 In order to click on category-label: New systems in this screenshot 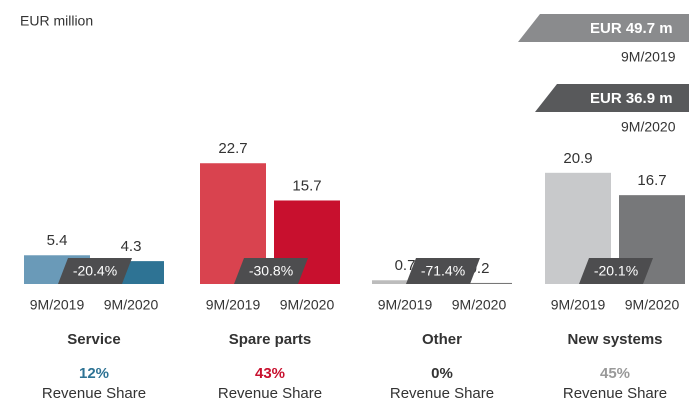, I will do `click(614, 339)`.